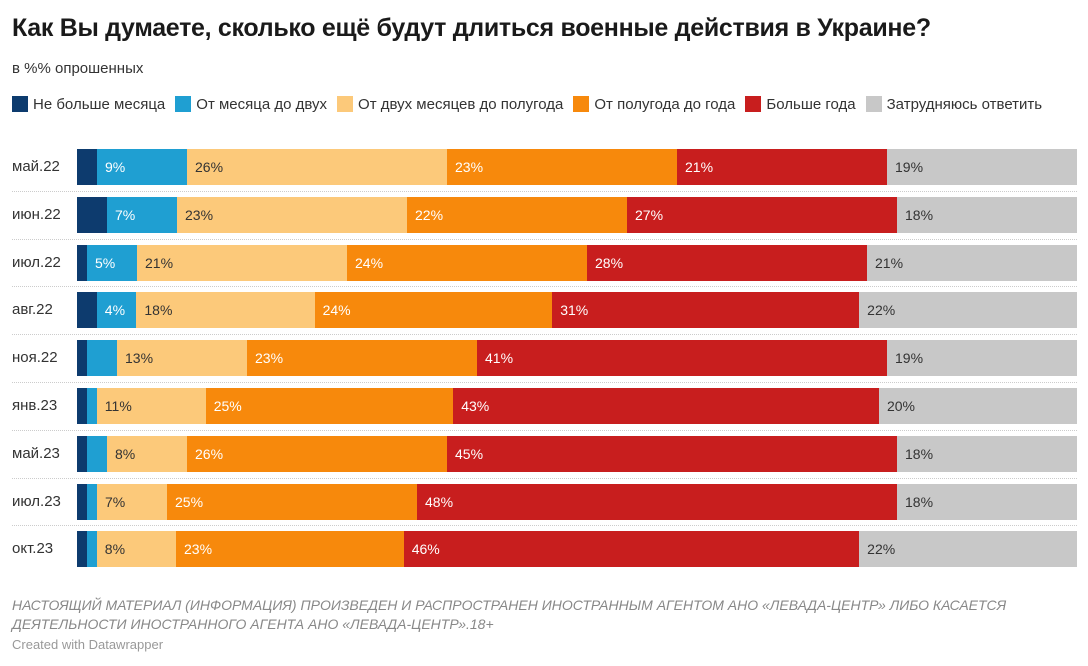 This screenshot has height=666, width=1088. What do you see at coordinates (665, 104) in the screenshot?
I see `legend-label: От полугода до года` at bounding box center [665, 104].